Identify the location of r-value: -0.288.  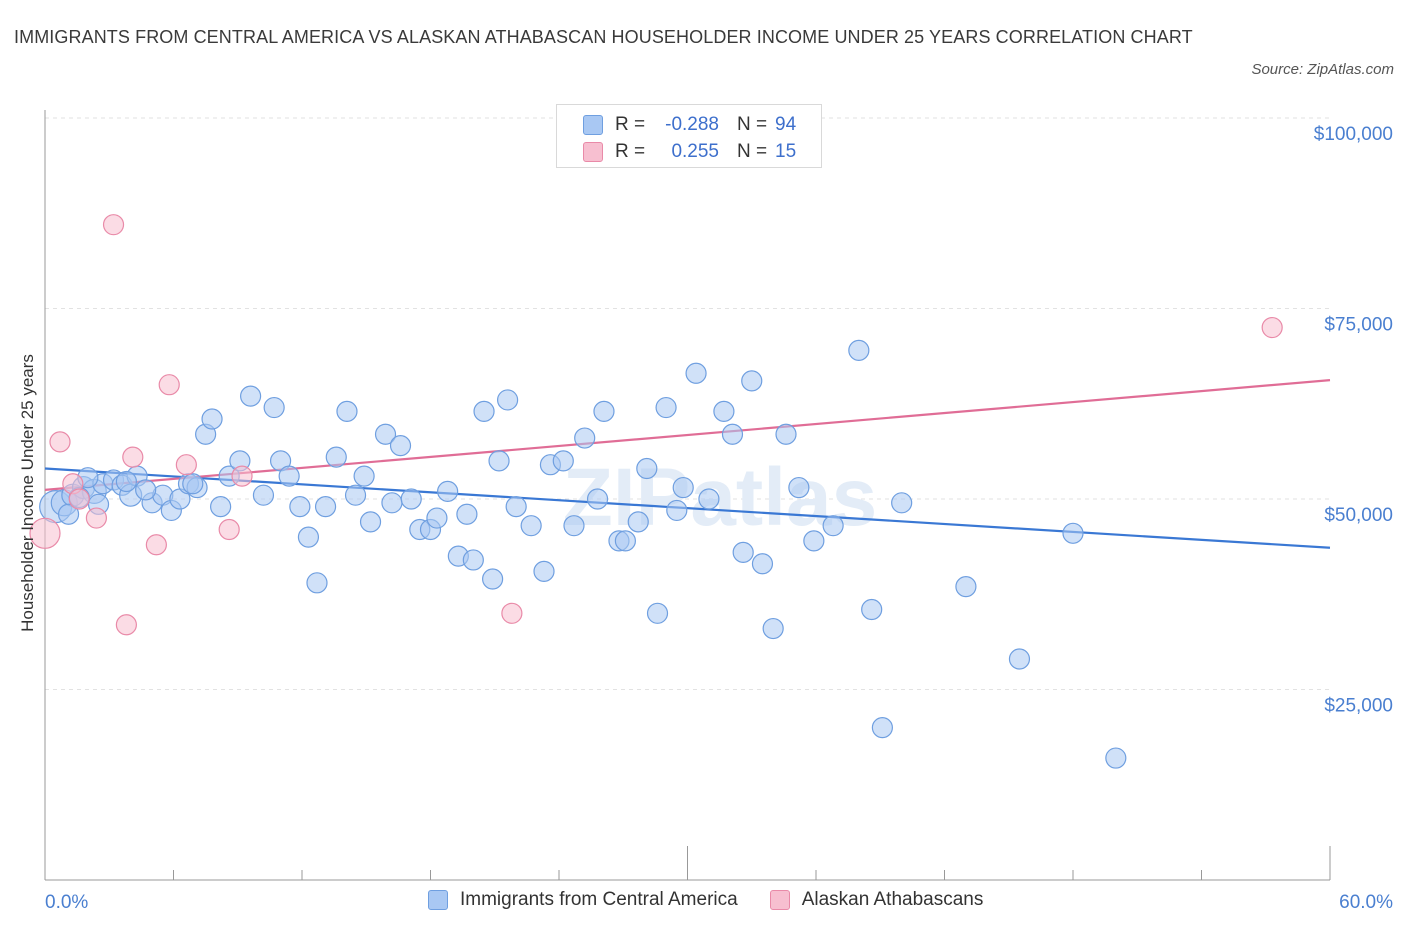
(692, 124).